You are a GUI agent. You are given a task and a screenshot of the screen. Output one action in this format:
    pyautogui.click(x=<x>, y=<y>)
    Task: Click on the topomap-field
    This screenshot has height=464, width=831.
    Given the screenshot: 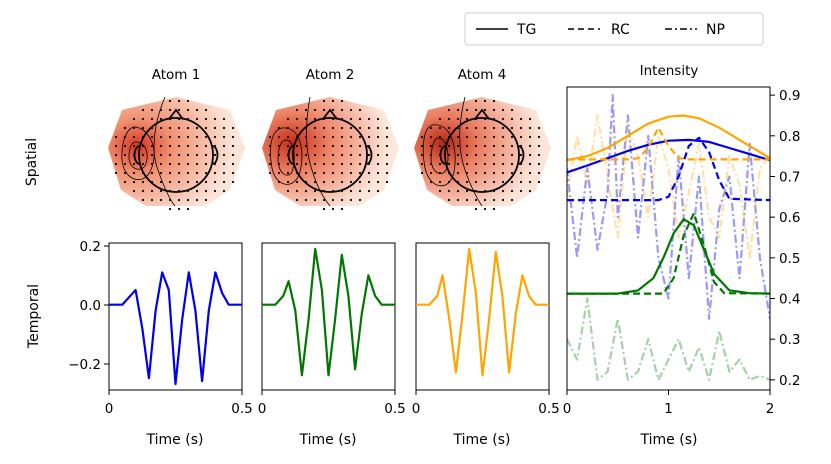 What is the action you would take?
    pyautogui.click(x=330, y=151)
    